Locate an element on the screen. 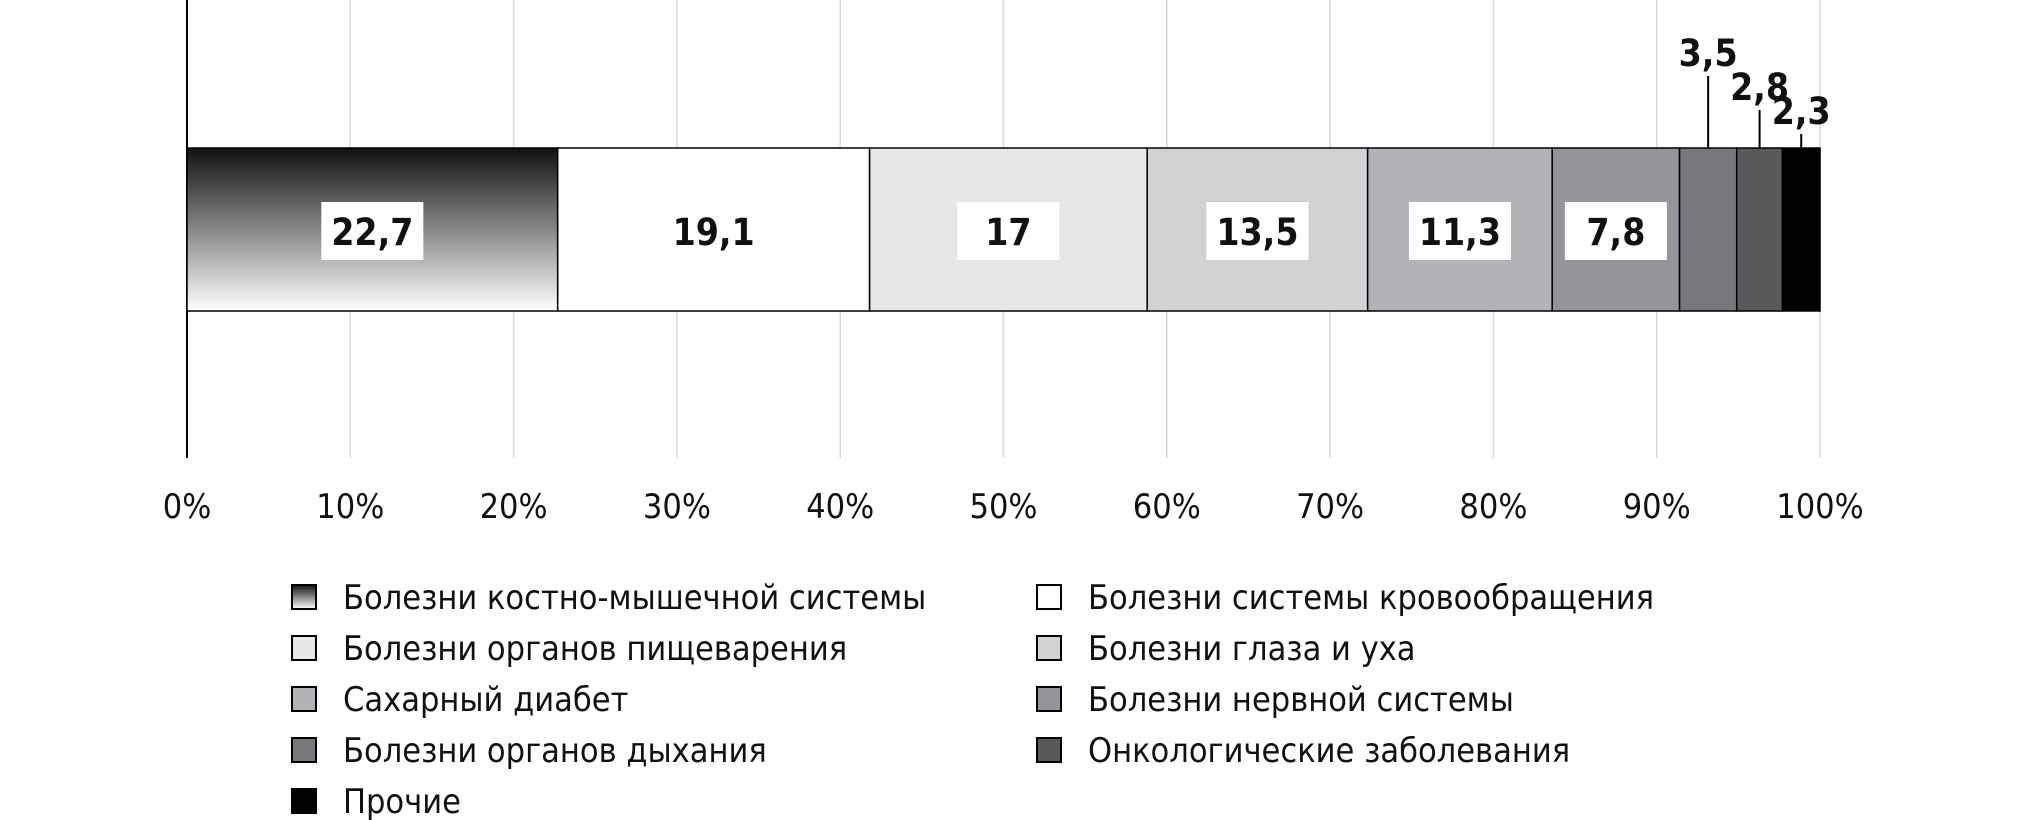 This screenshot has height=820, width=2020. legend-label-2: Болезни системы кровообращения is located at coordinates (1371, 598).